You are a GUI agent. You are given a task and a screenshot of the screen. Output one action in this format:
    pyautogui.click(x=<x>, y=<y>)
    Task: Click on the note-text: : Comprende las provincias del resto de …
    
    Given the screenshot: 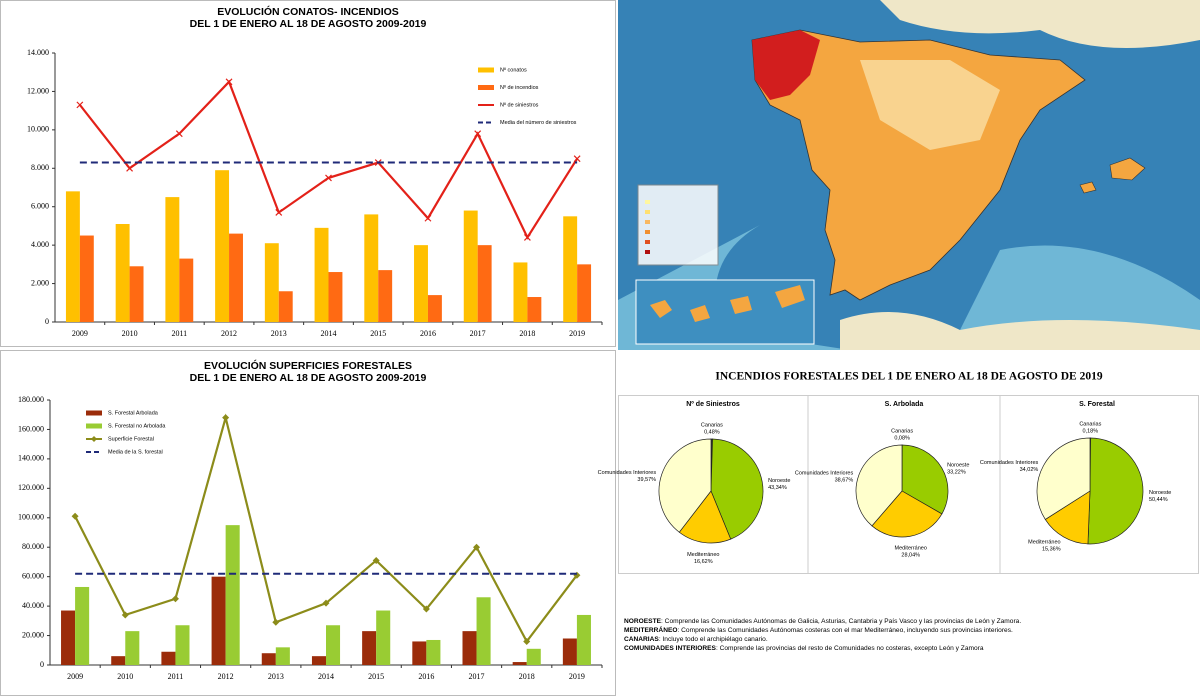 What is the action you would take?
    pyautogui.click(x=850, y=648)
    